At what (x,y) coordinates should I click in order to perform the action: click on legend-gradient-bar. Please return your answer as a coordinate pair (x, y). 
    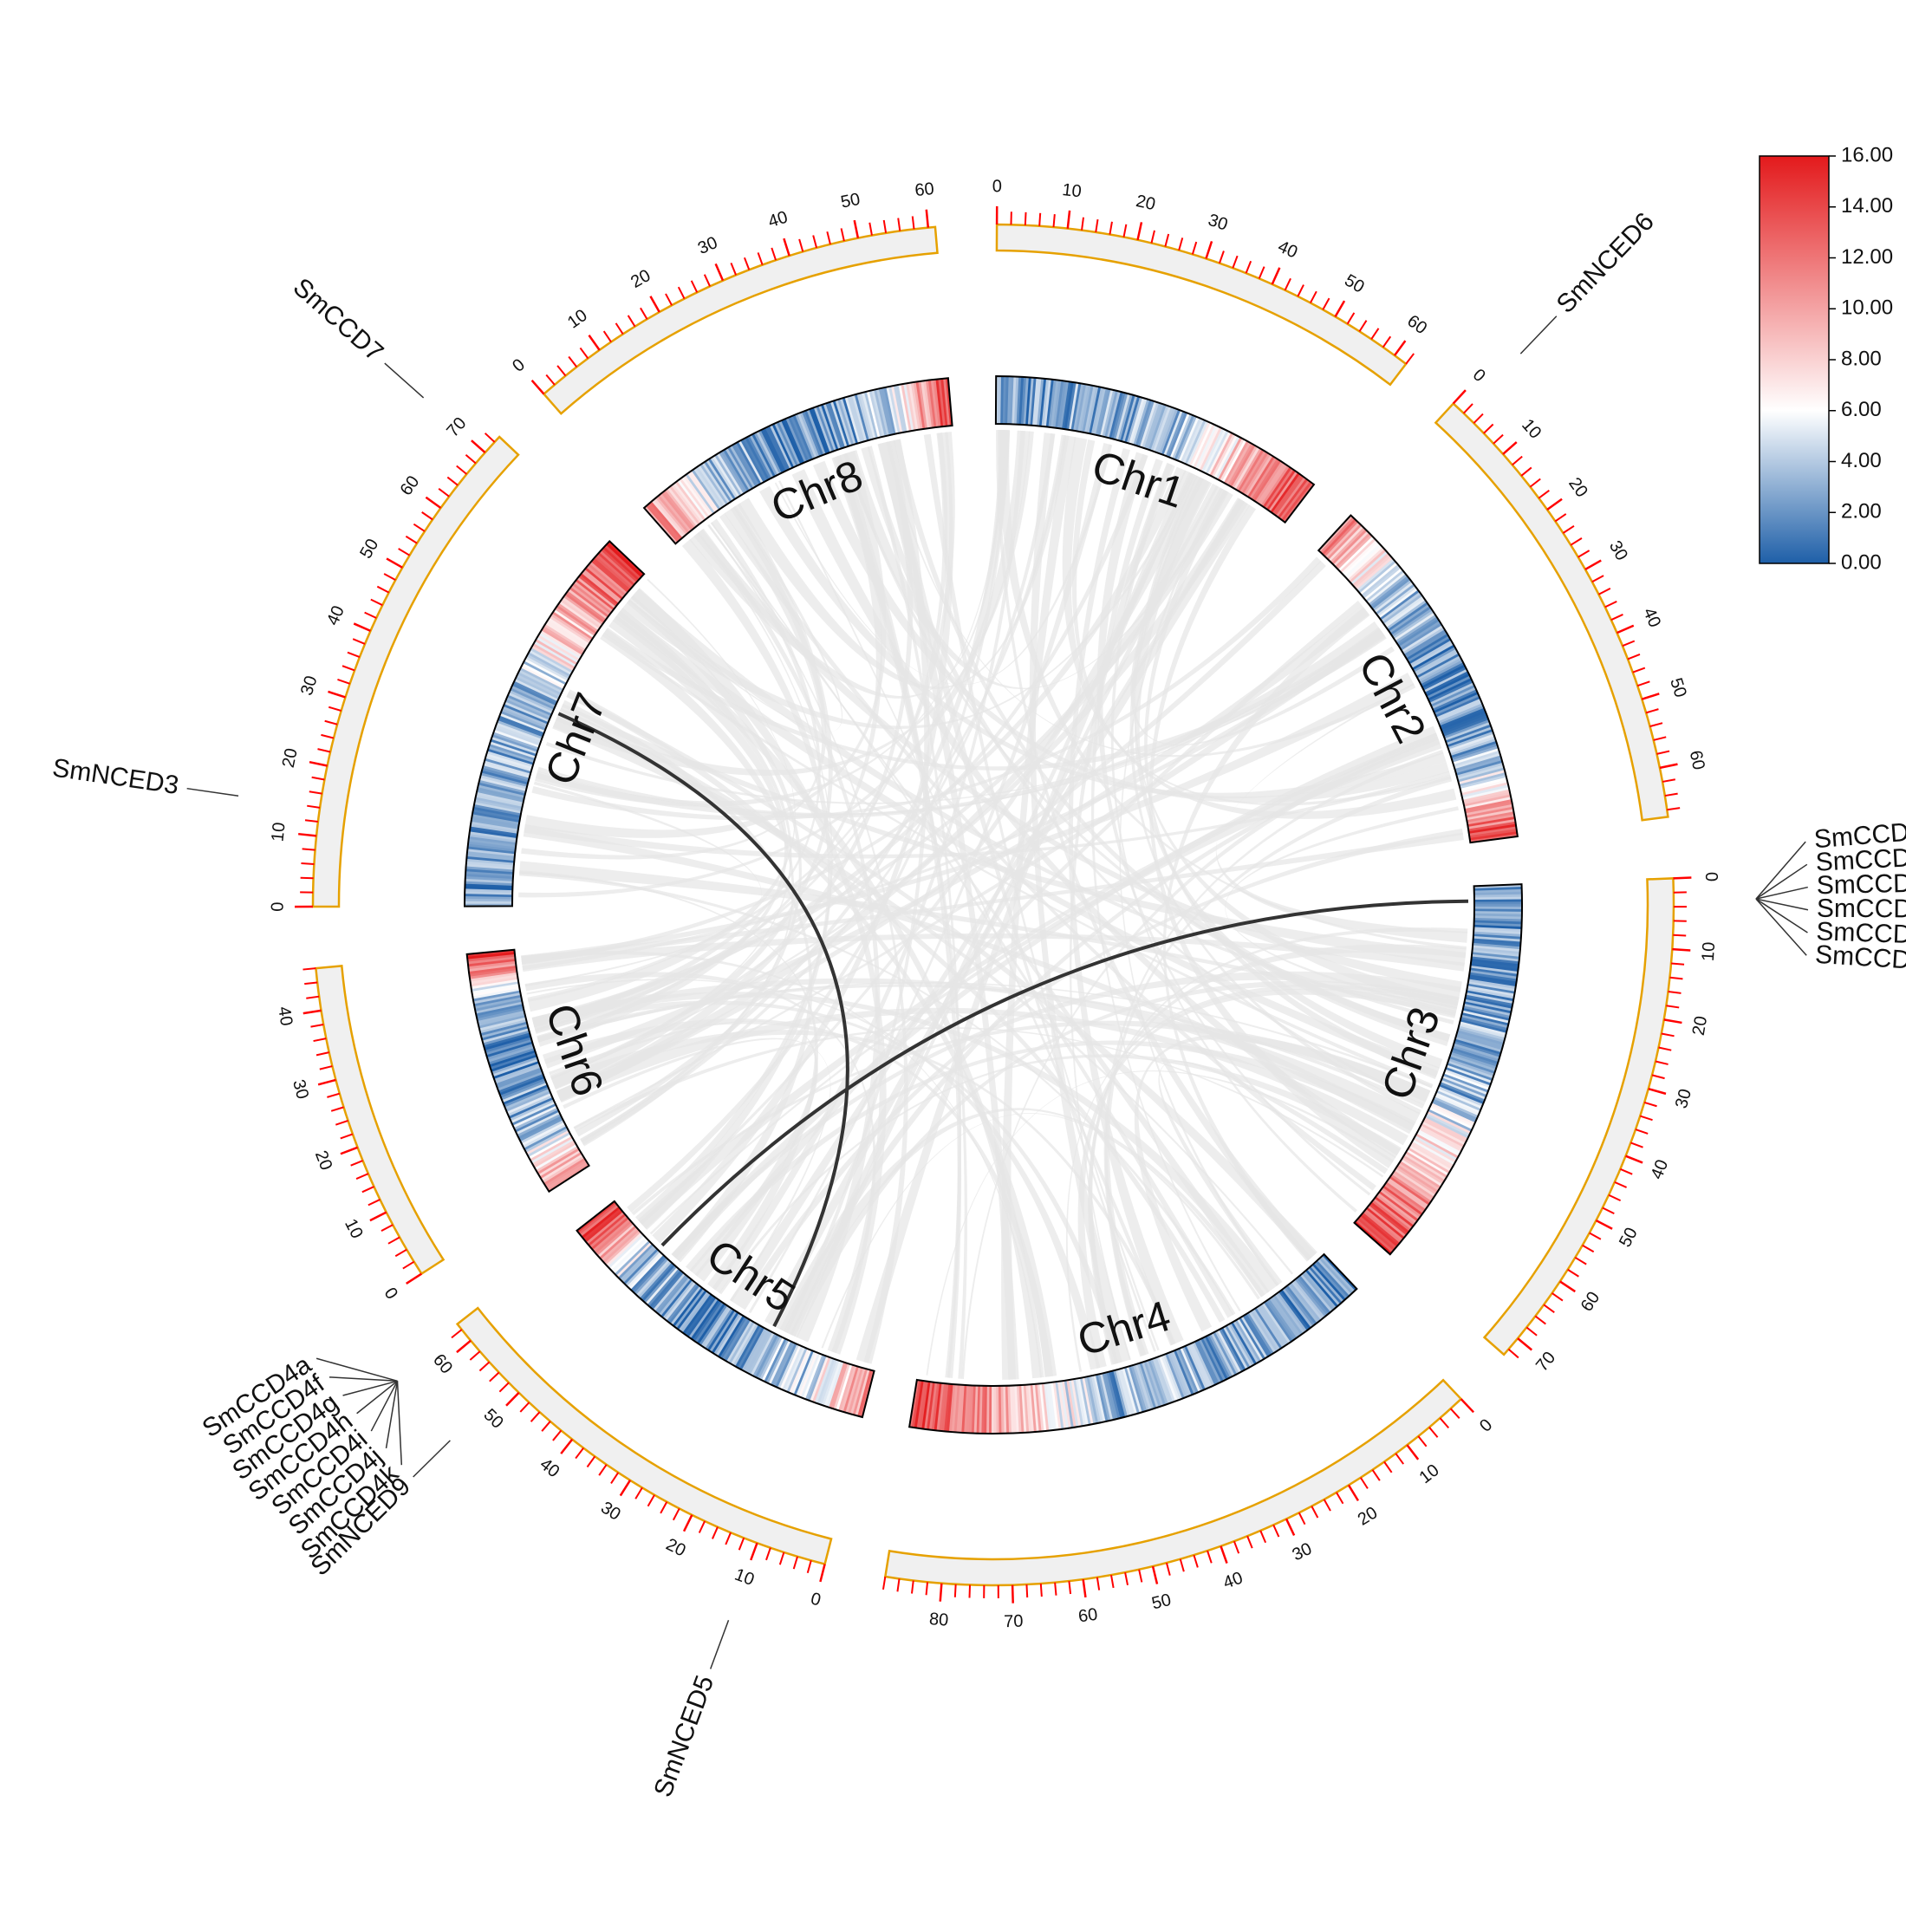
    Looking at the image, I should click on (1794, 359).